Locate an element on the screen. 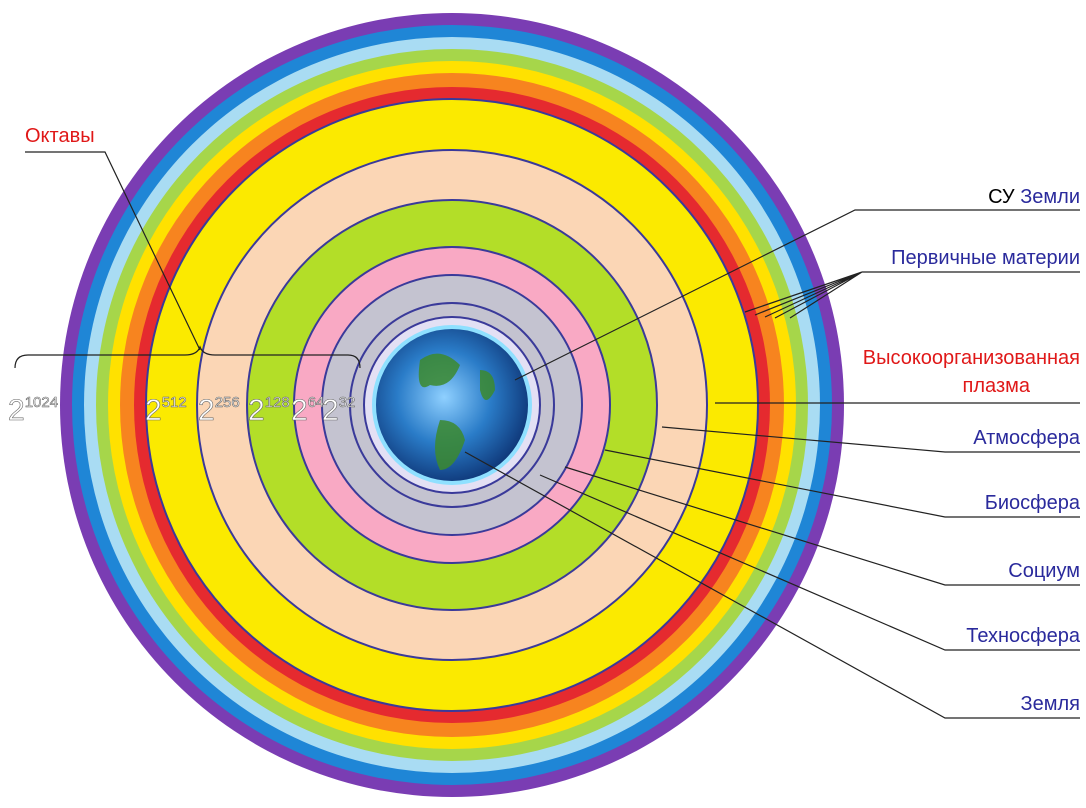 Image resolution: width=1086 pixels, height=808 pixels. octave-exp: 64 is located at coordinates (316, 402).